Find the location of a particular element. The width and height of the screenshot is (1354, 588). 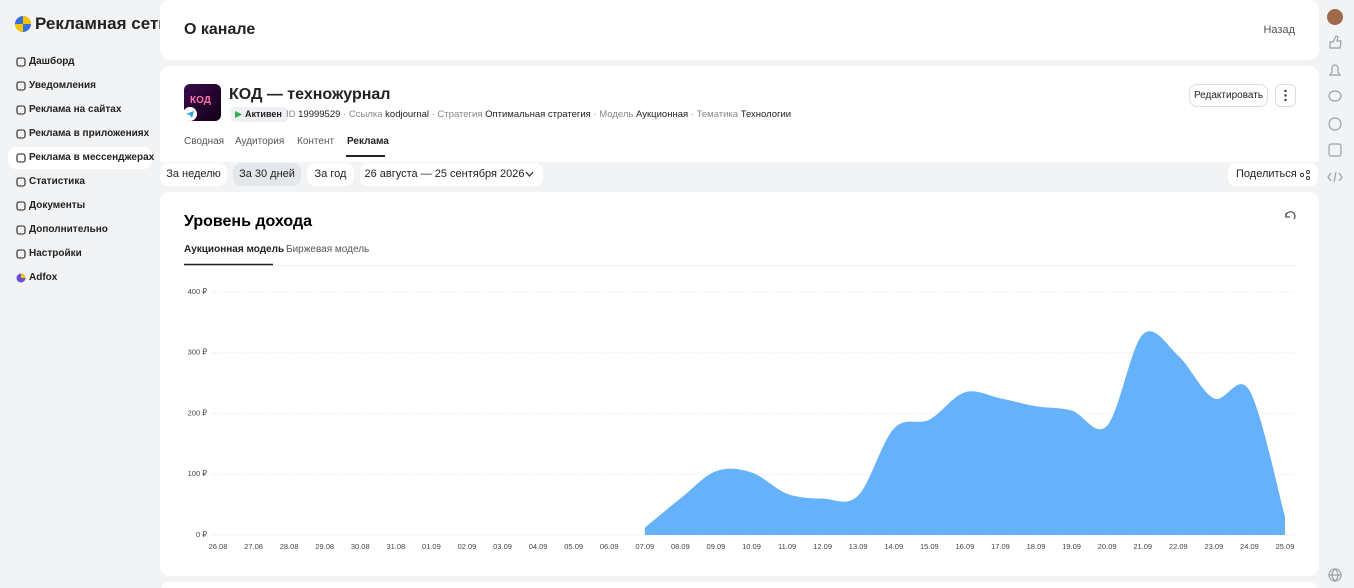

channel-tab: Реклама is located at coordinates (368, 141).